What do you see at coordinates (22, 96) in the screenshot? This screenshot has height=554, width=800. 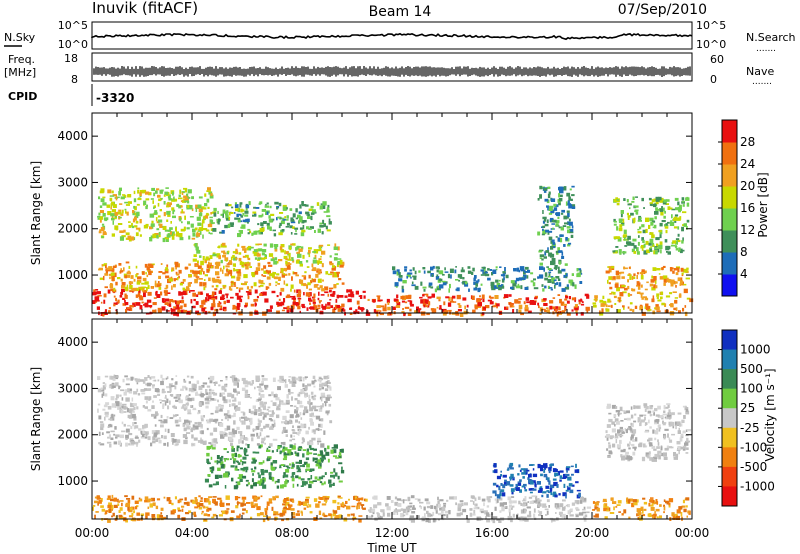 I see `cpid-label: CPID` at bounding box center [22, 96].